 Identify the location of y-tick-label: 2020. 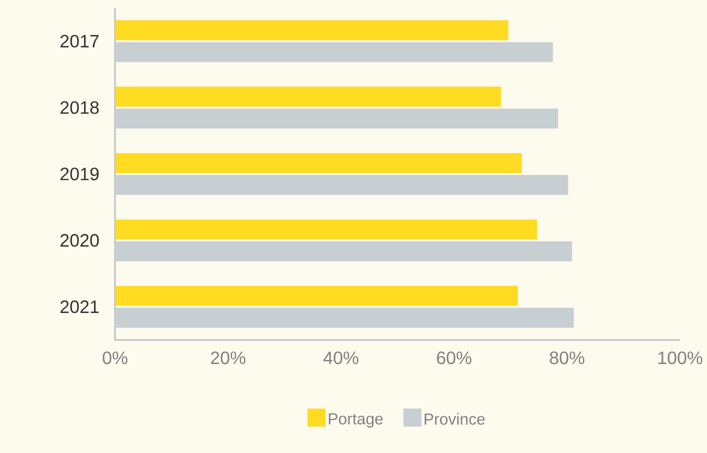
(79, 240).